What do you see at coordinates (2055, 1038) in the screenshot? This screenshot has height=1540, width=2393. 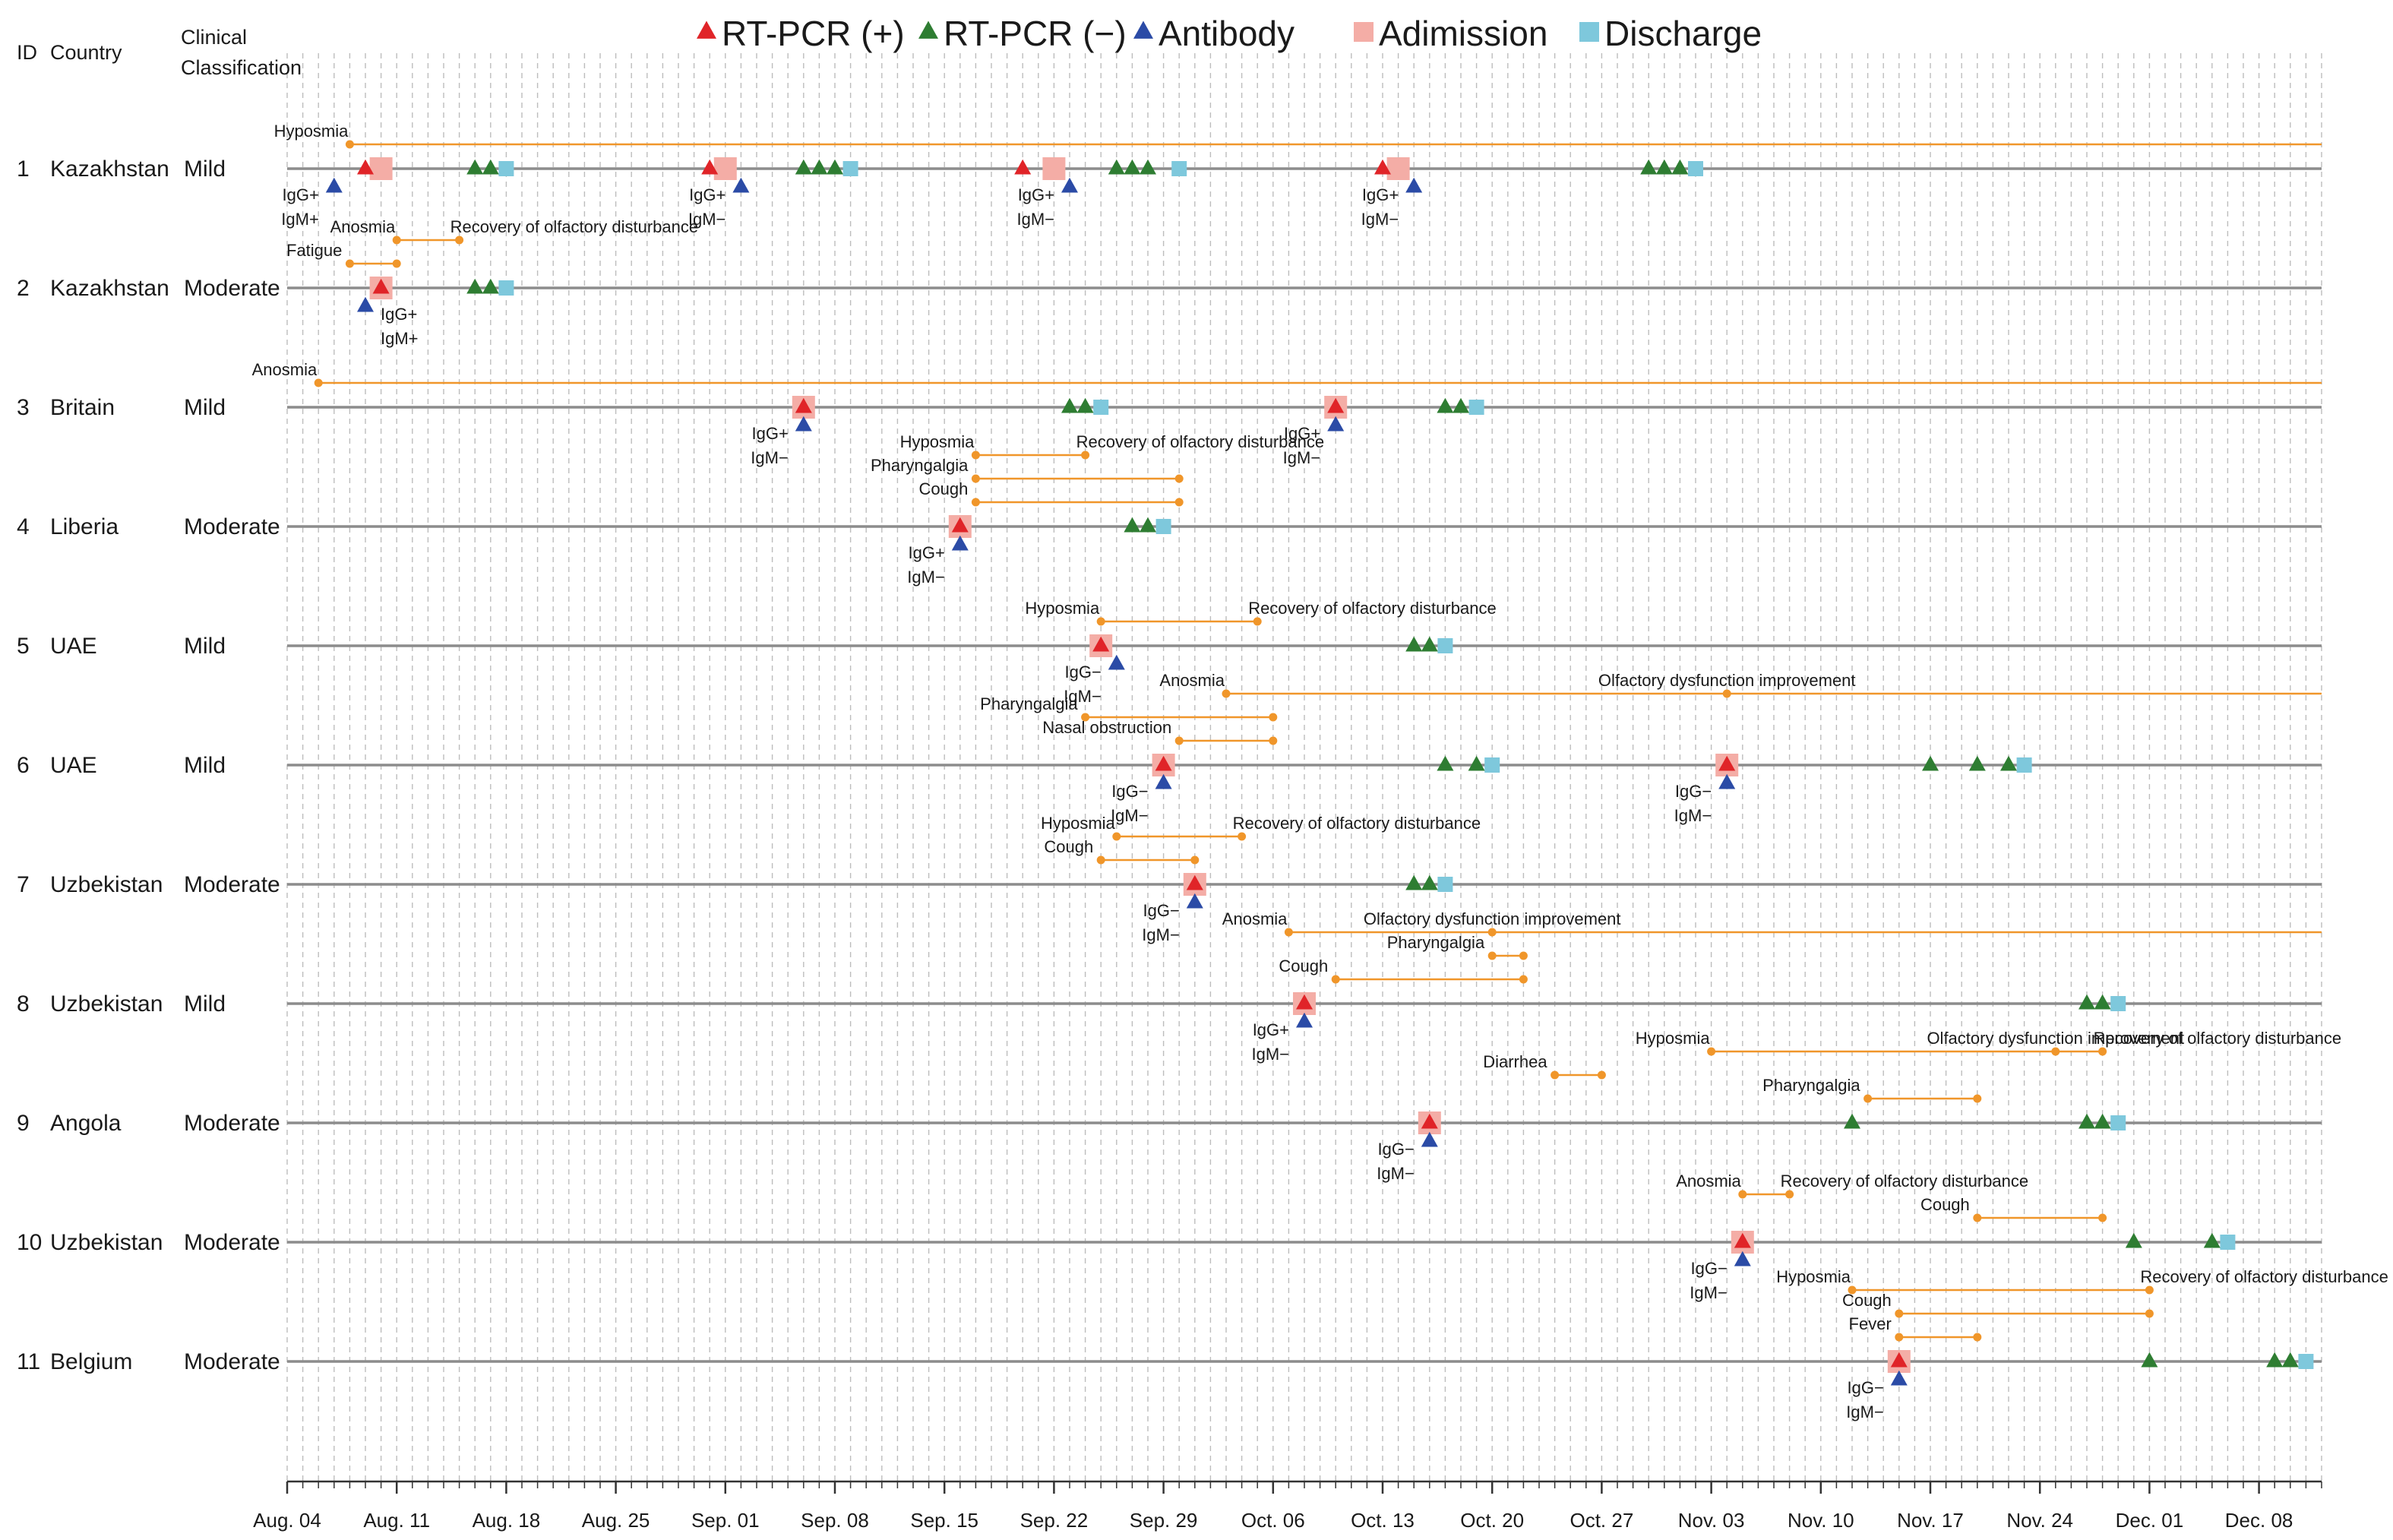 I see `symptom-mid-label: Olfactory dysfunction improvement` at bounding box center [2055, 1038].